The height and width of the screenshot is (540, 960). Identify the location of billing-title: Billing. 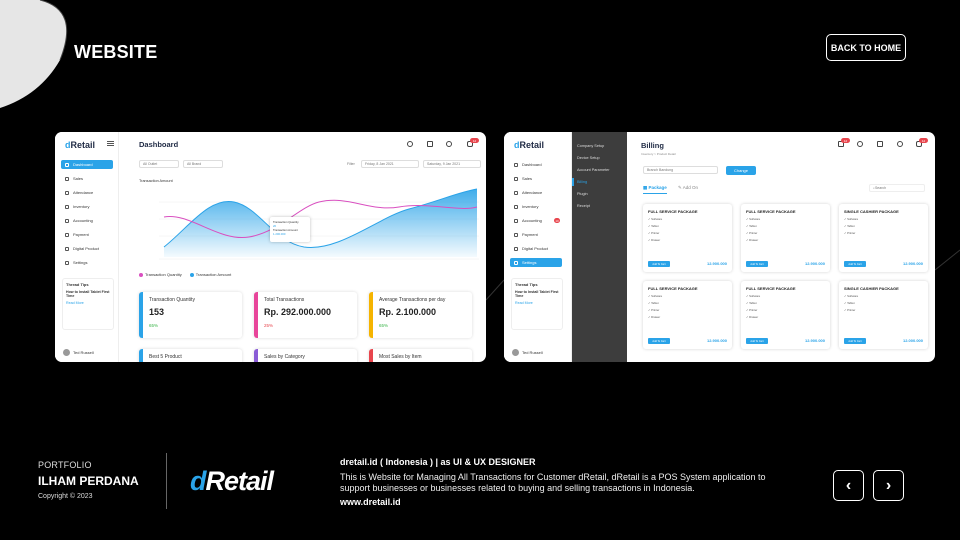
(652, 145).